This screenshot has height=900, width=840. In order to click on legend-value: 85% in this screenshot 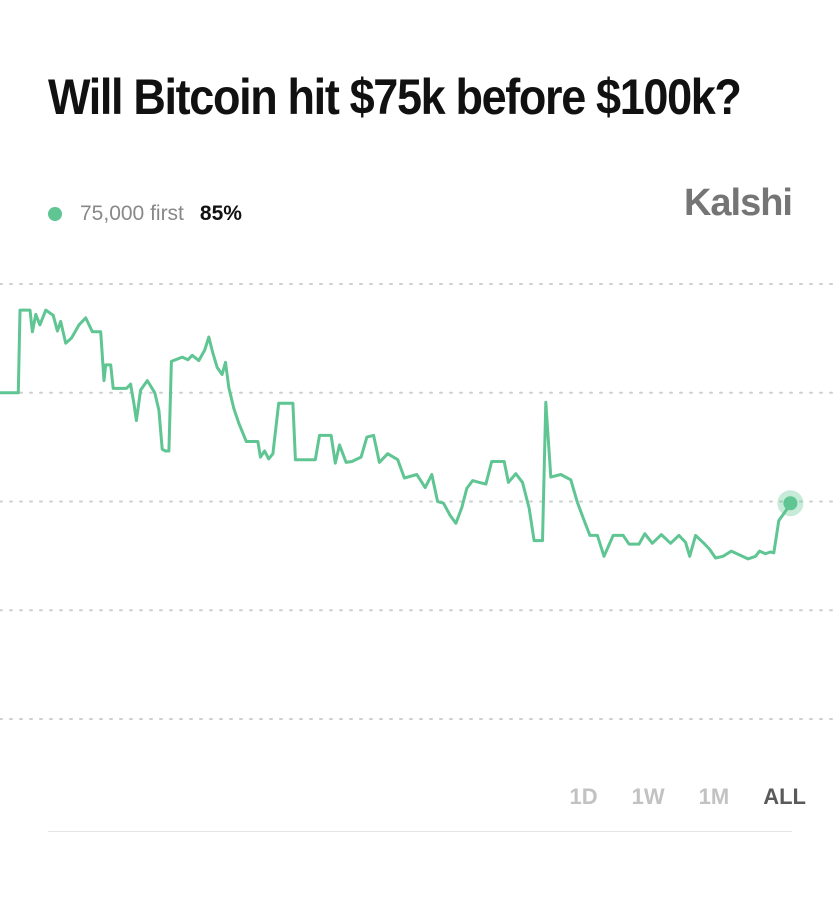, I will do `click(220, 213)`.